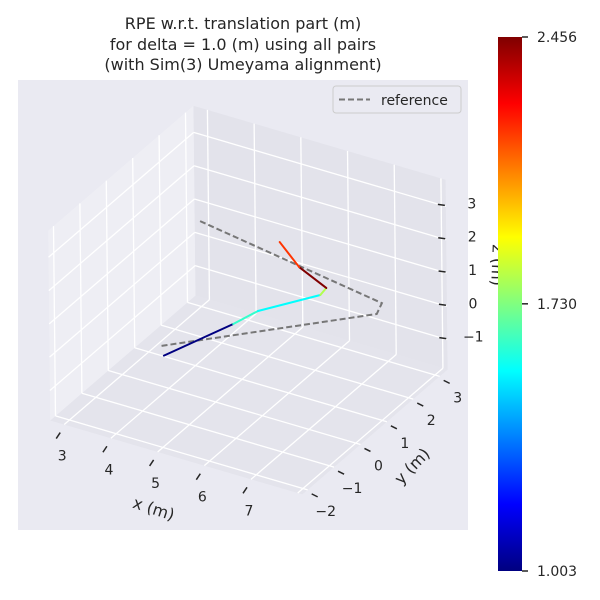 This screenshot has width=600, height=600. What do you see at coordinates (472, 304) in the screenshot?
I see `z-tick-label: 0` at bounding box center [472, 304].